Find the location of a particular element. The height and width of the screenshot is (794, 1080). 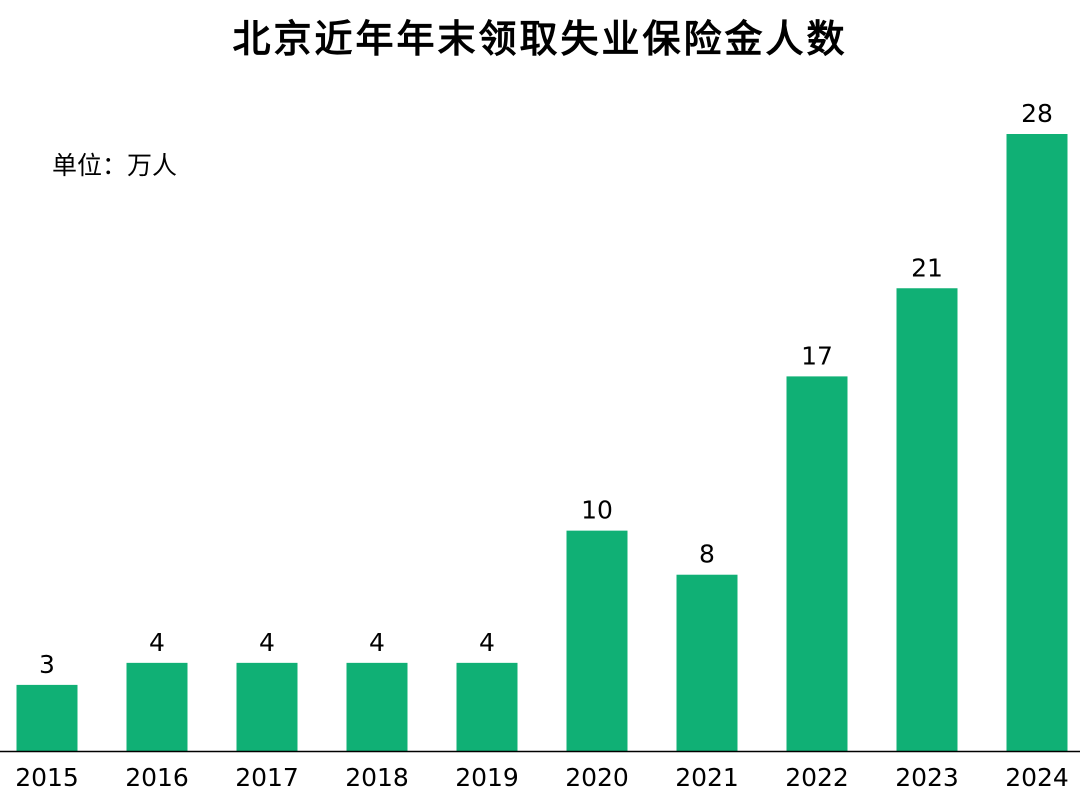

bar-2022 is located at coordinates (817, 563).